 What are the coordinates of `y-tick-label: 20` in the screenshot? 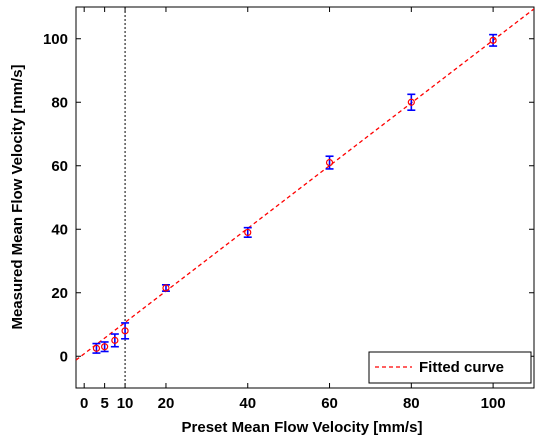 It's located at (59, 293).